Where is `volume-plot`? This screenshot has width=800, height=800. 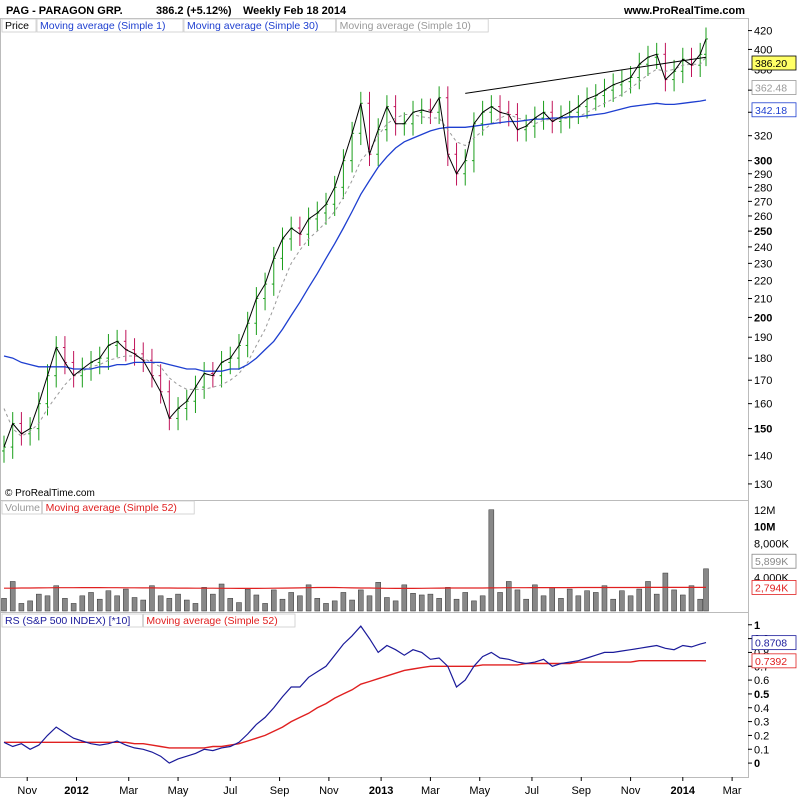
volume-plot is located at coordinates (355, 560).